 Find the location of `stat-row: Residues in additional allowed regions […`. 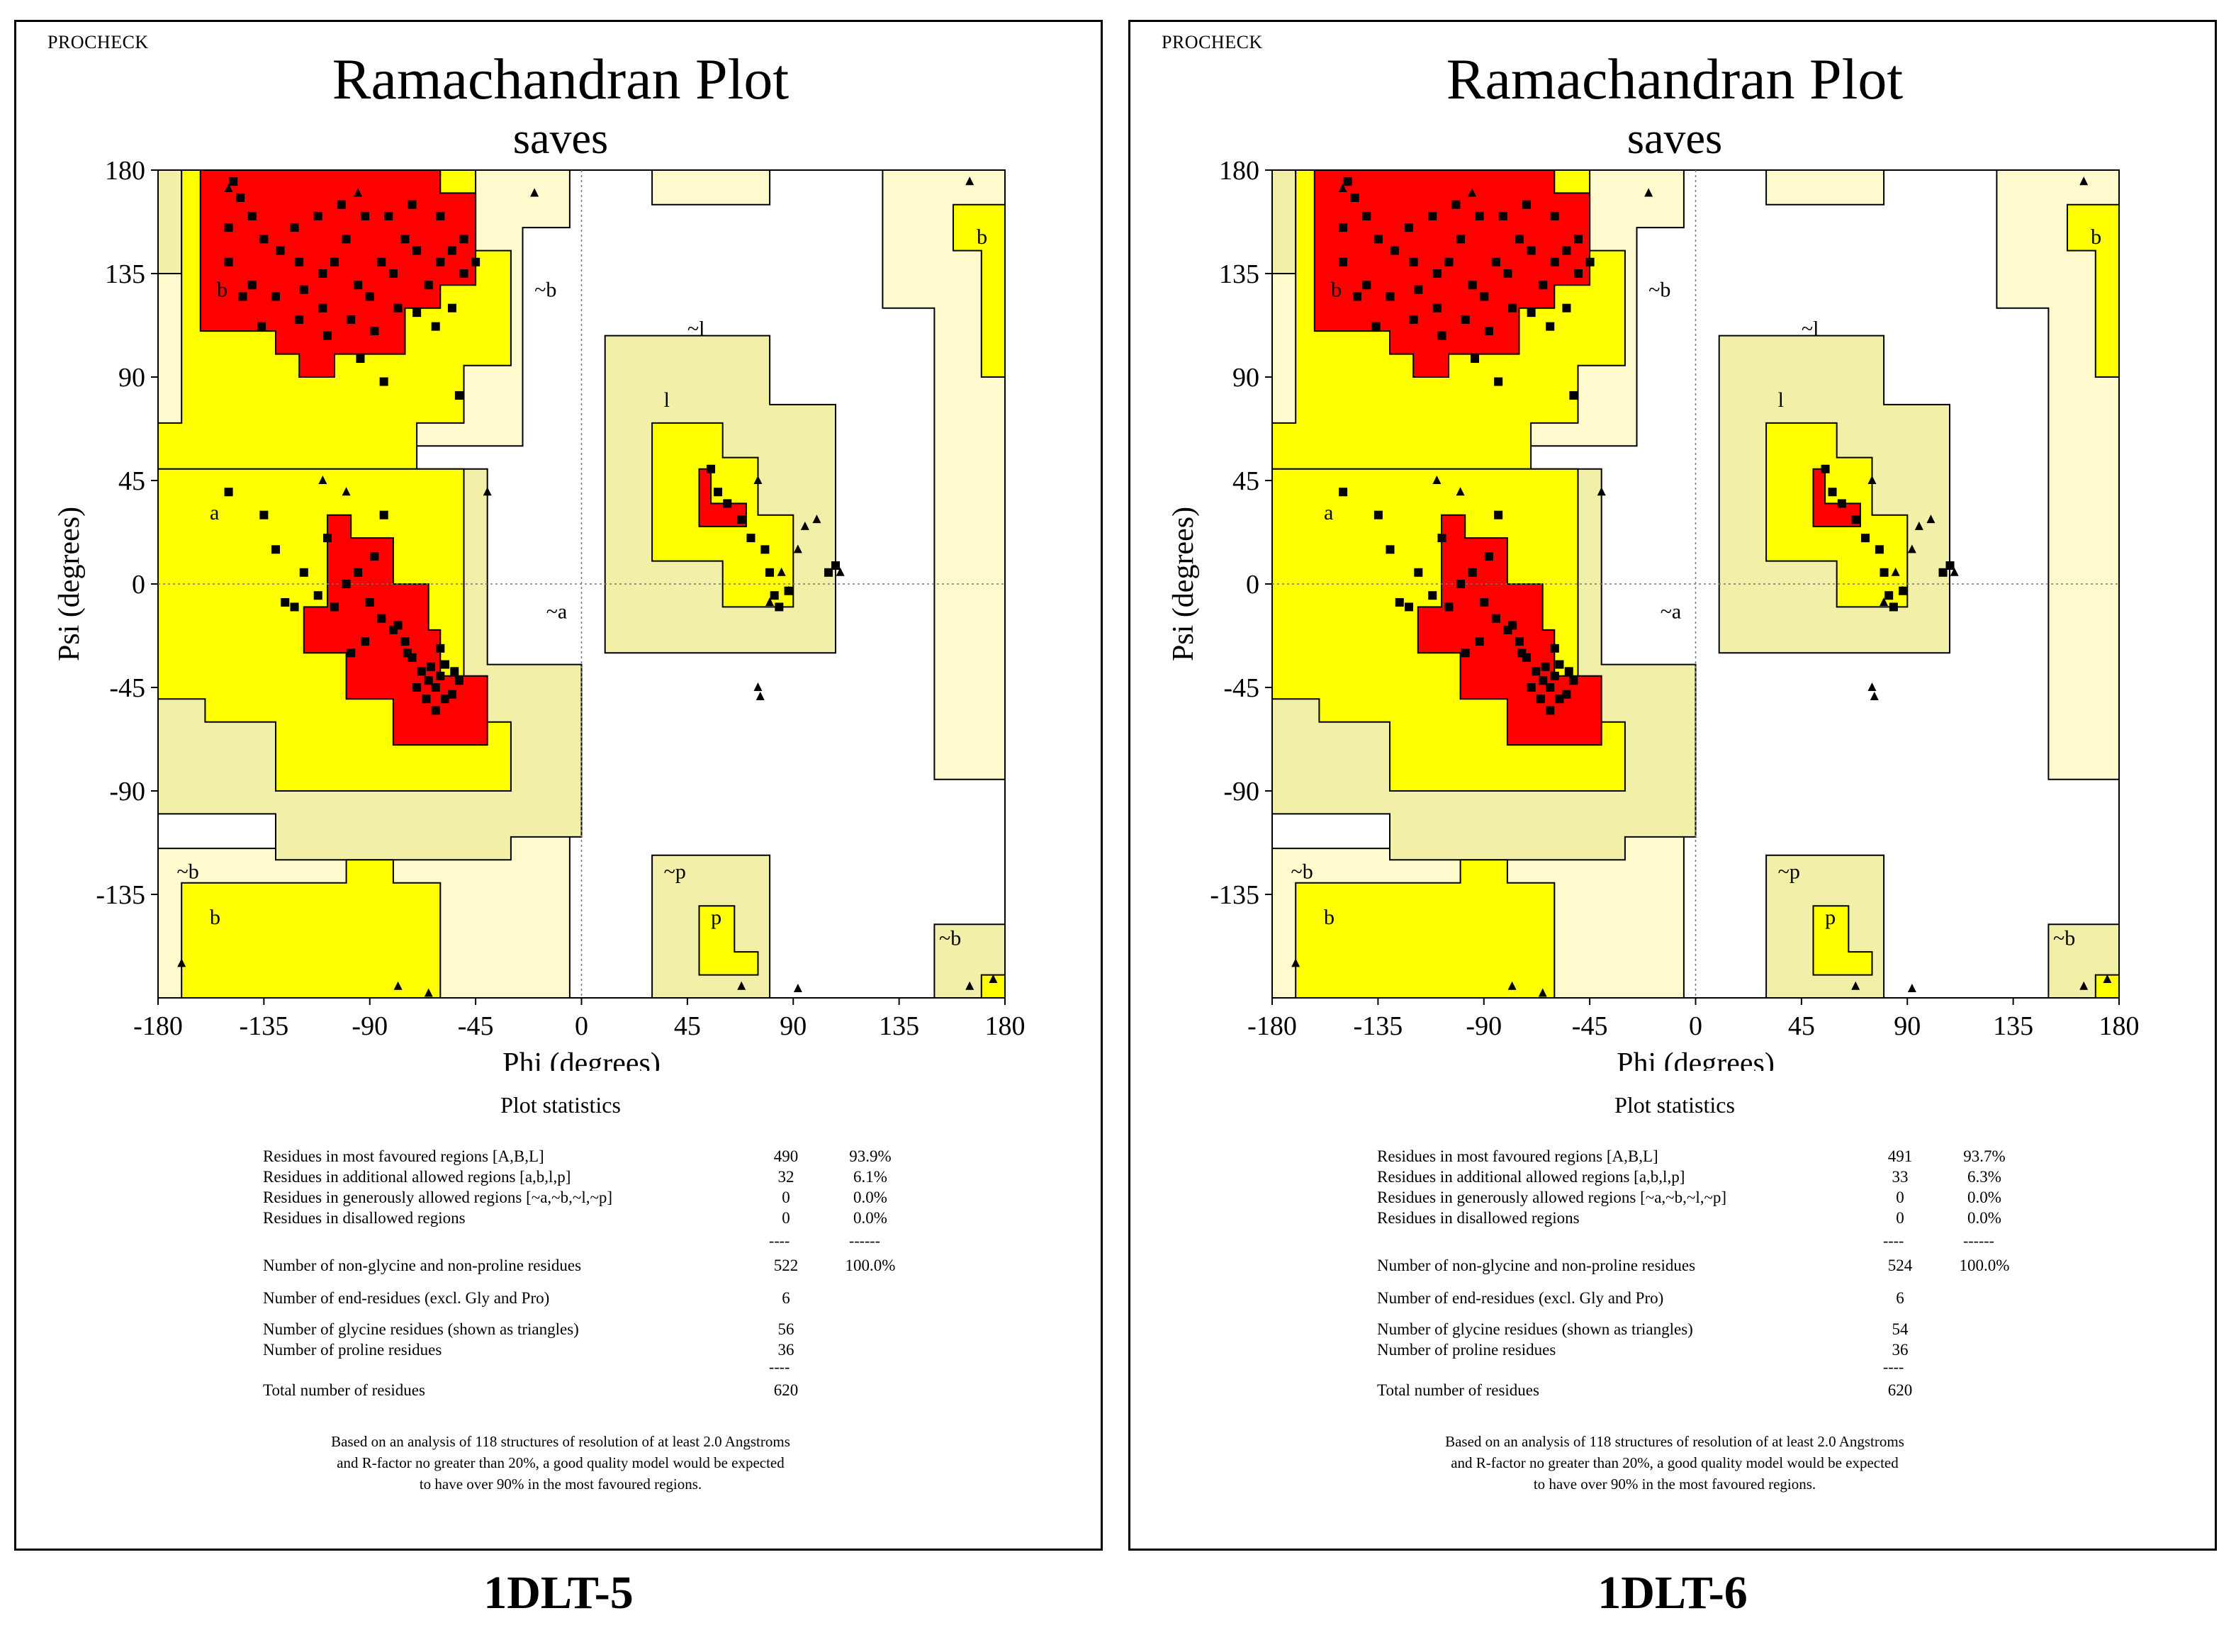

stat-row: Residues in additional allowed regions [… is located at coordinates (560, 1178).